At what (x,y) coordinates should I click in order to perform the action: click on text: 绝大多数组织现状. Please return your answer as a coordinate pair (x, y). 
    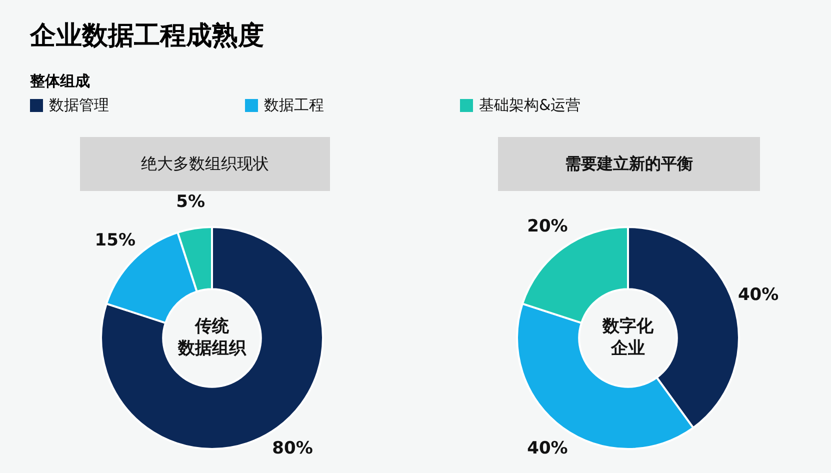
    Looking at the image, I should click on (205, 164).